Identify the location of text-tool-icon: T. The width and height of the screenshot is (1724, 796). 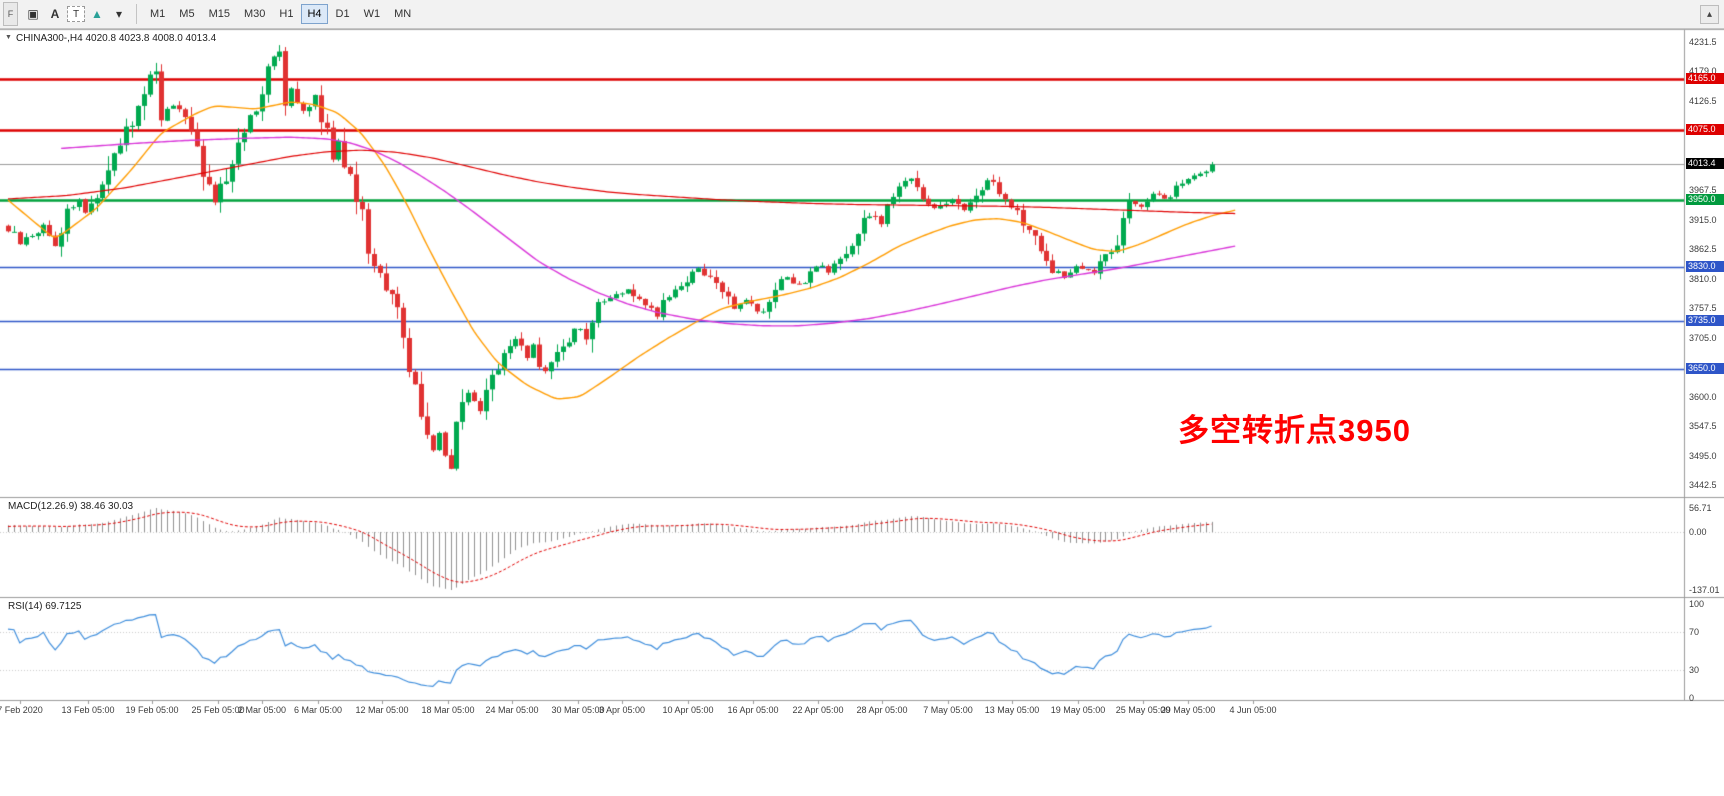
(76, 14).